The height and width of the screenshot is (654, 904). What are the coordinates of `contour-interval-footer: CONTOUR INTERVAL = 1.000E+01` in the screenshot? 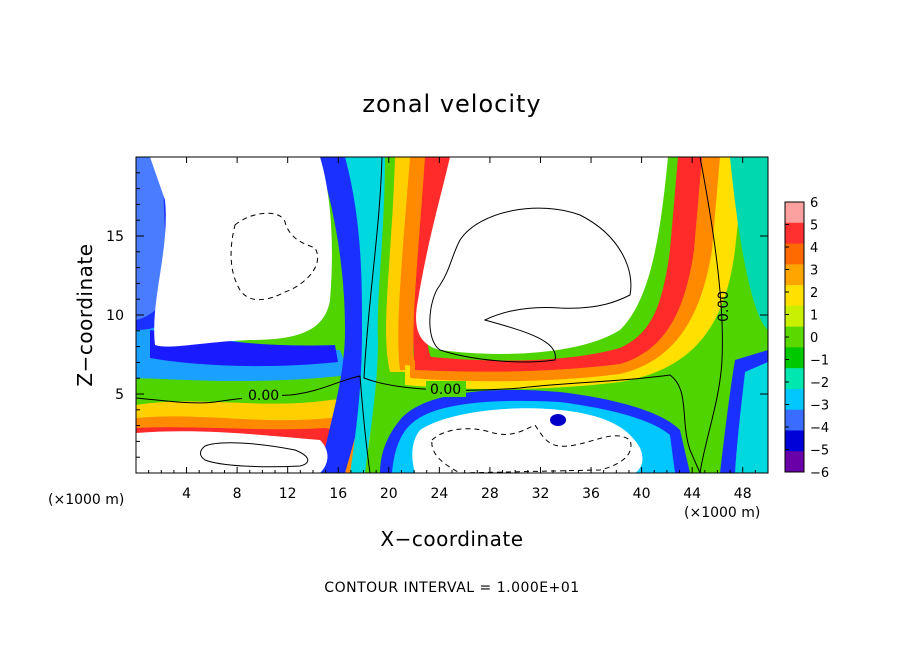 It's located at (451, 588).